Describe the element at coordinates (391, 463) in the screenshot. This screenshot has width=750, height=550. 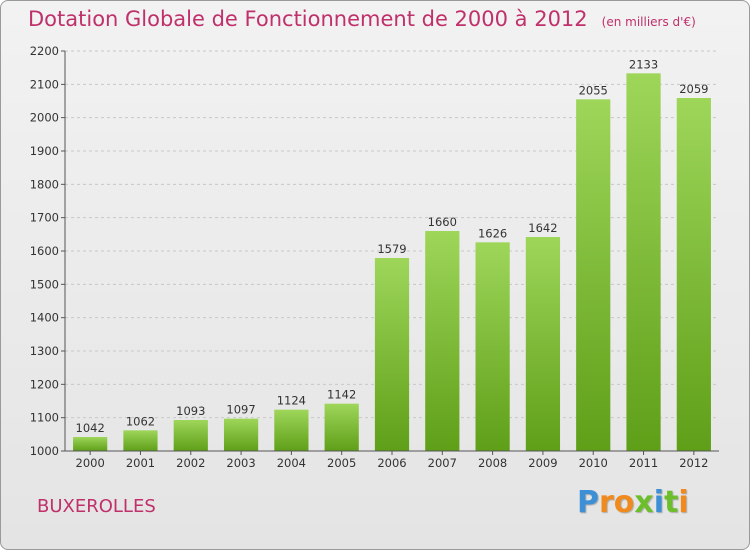
I see `x-tick-label: 2006` at that location.